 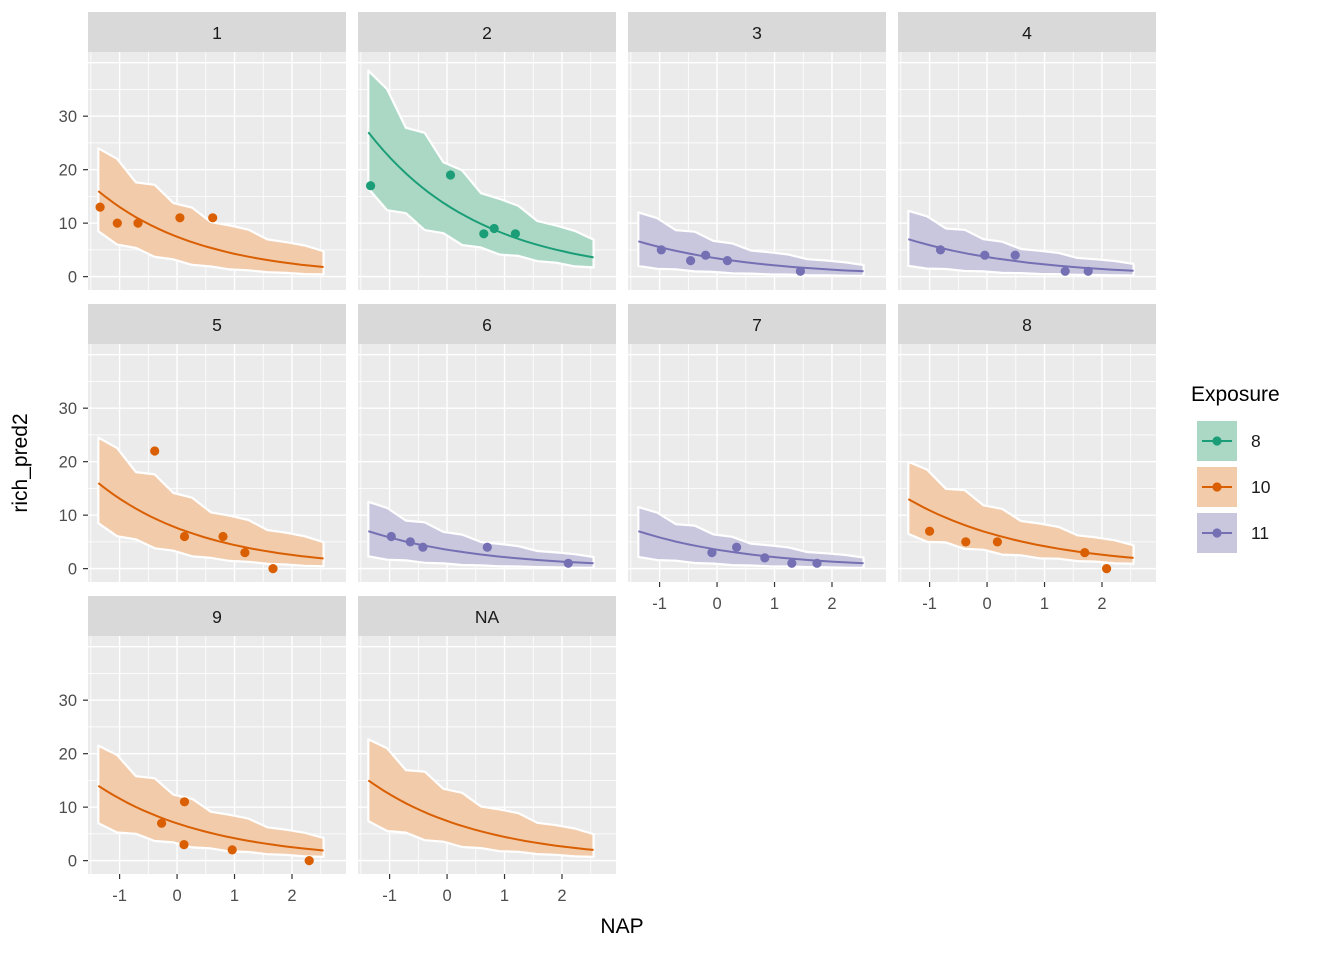 I want to click on facet-3-points, so click(x=731, y=260).